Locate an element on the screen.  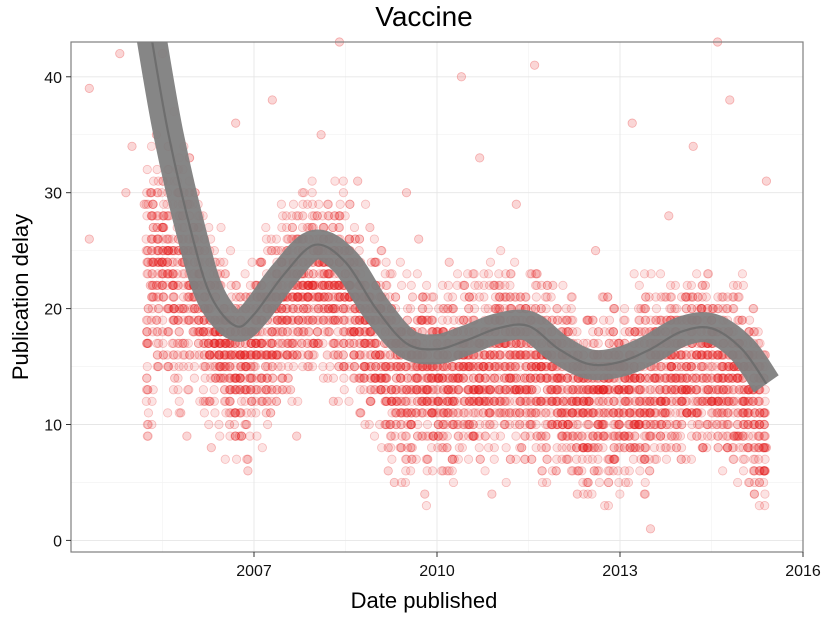
x-axis-ticks: 2007 2010 2013 2016 is located at coordinates (528, 566).